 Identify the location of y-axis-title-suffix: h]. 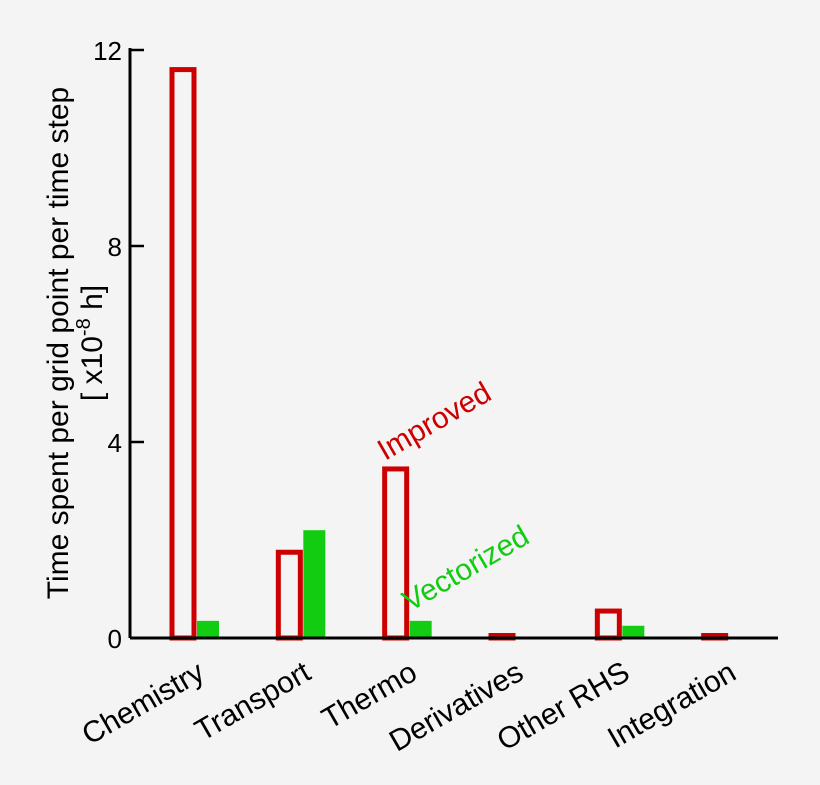
(92, 301).